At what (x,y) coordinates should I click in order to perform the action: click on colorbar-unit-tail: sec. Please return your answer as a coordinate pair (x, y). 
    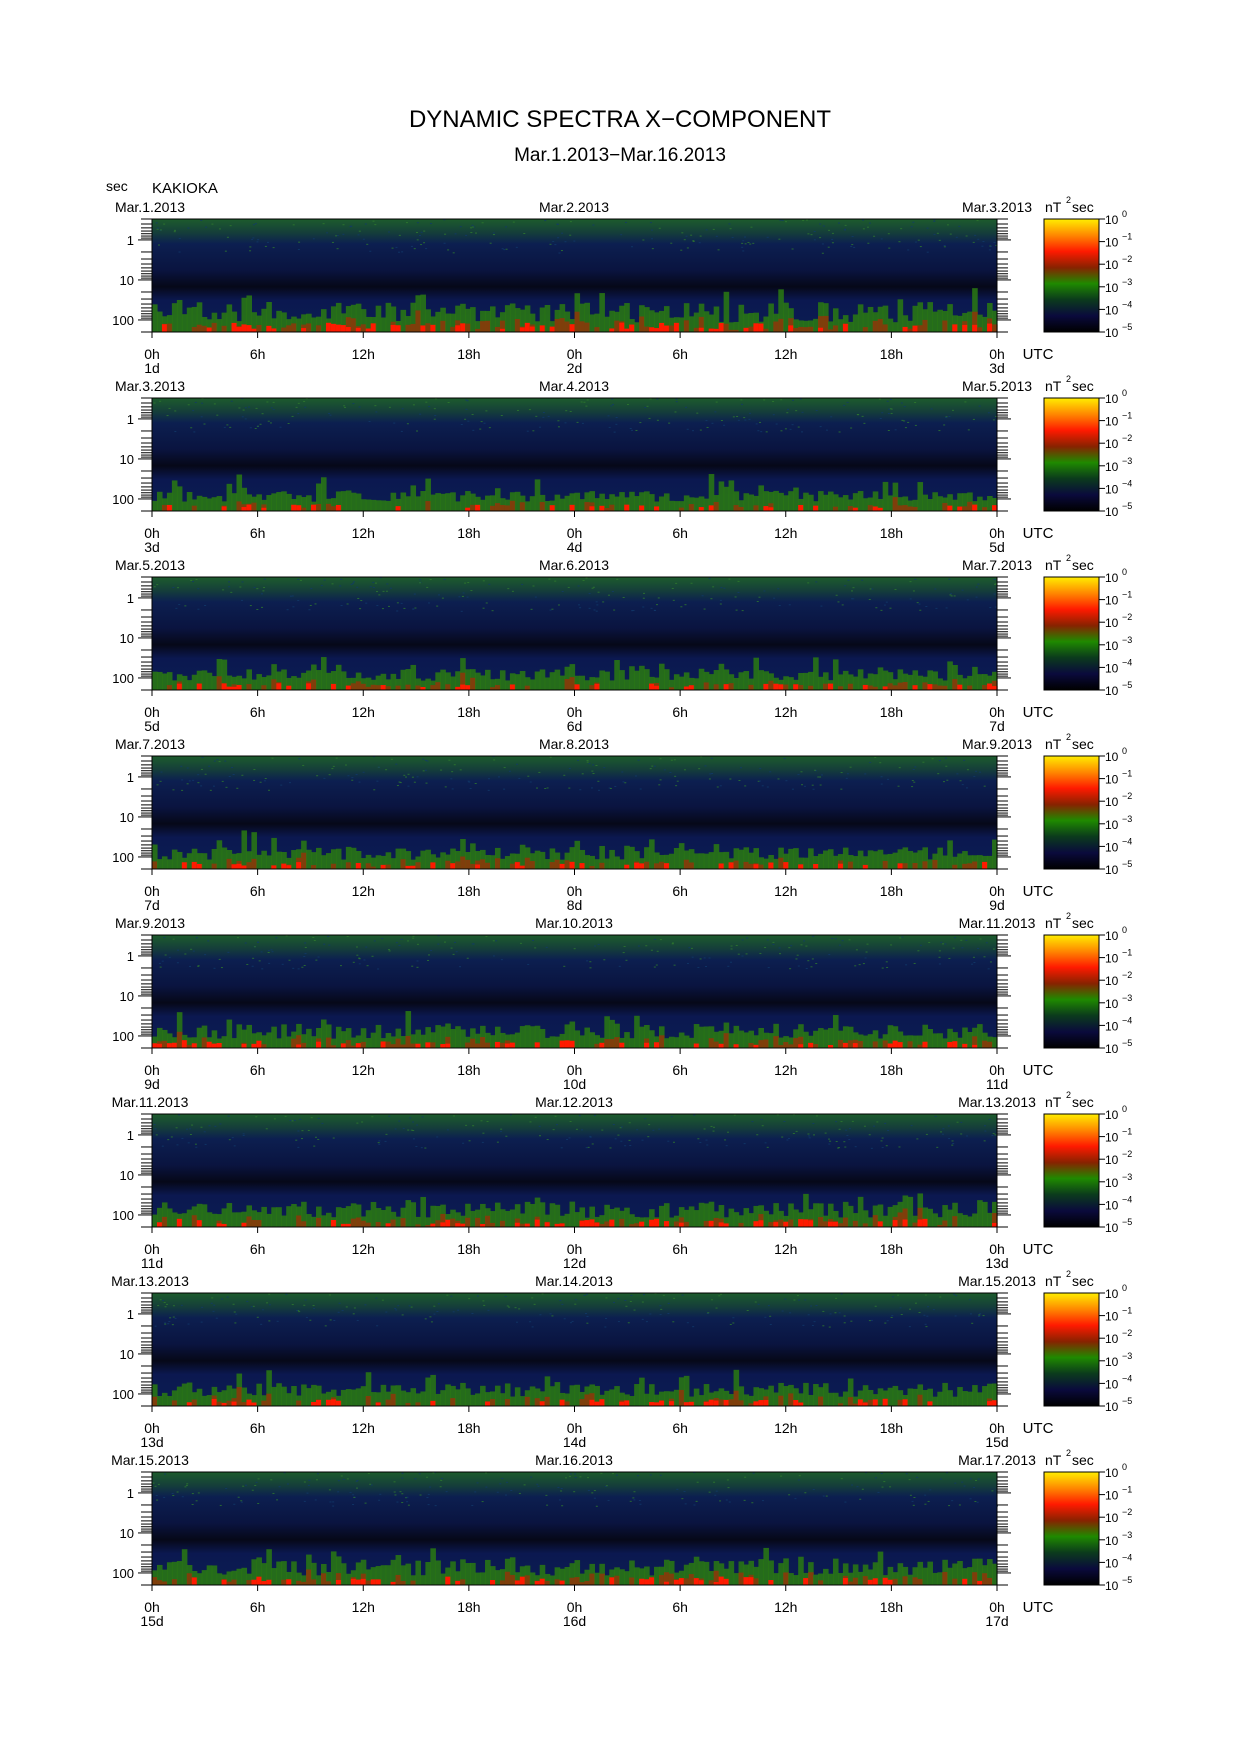
    Looking at the image, I should click on (1083, 386).